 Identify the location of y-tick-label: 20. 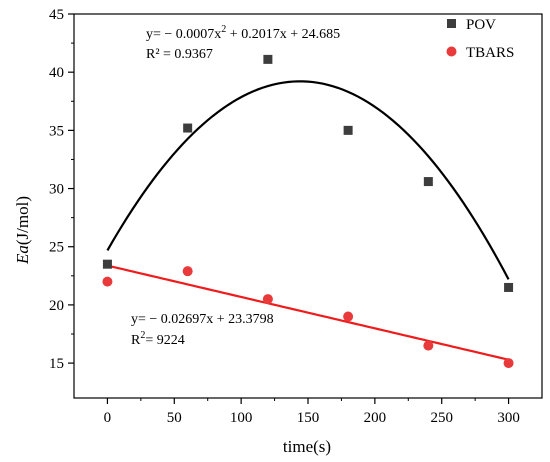
(56, 306).